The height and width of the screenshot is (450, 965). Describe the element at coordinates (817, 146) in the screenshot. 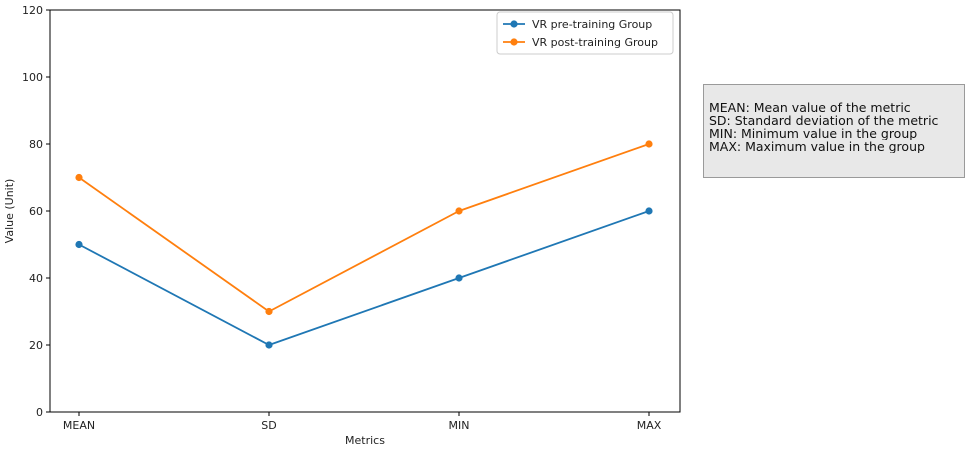

I see `definition-max: MAX: Maximum value in the group` at that location.